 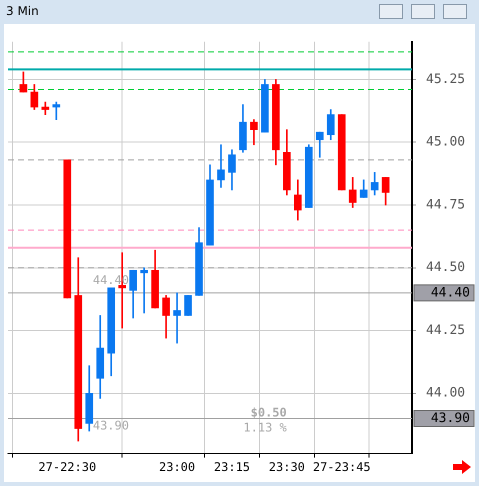 What do you see at coordinates (446, 79) in the screenshot?
I see `y-tick-label: 45.25` at bounding box center [446, 79].